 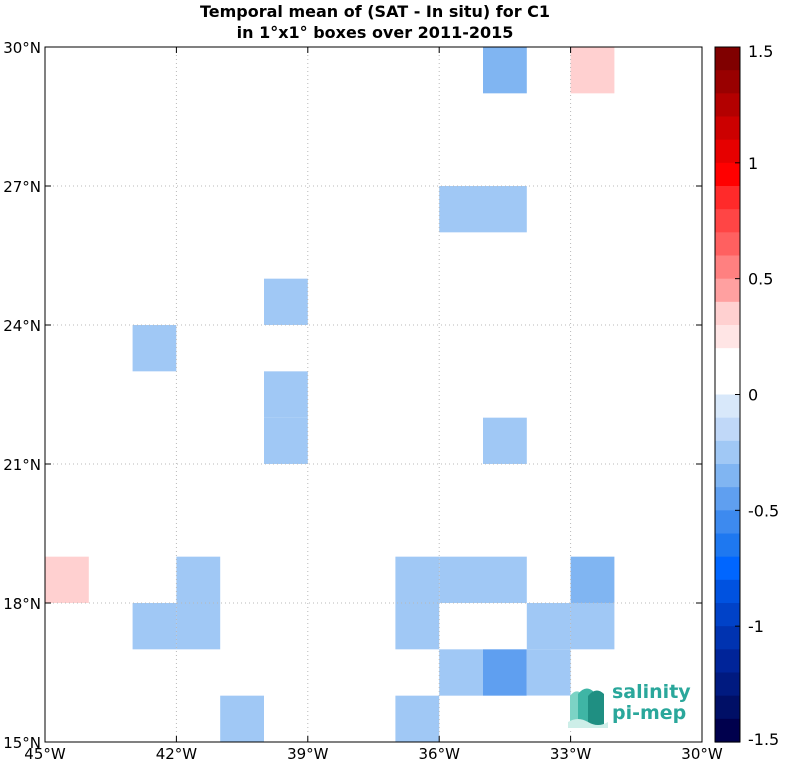 What do you see at coordinates (375, 32) in the screenshot?
I see `chart-subtitle: in 1°x1° boxes over 2011-2015` at bounding box center [375, 32].